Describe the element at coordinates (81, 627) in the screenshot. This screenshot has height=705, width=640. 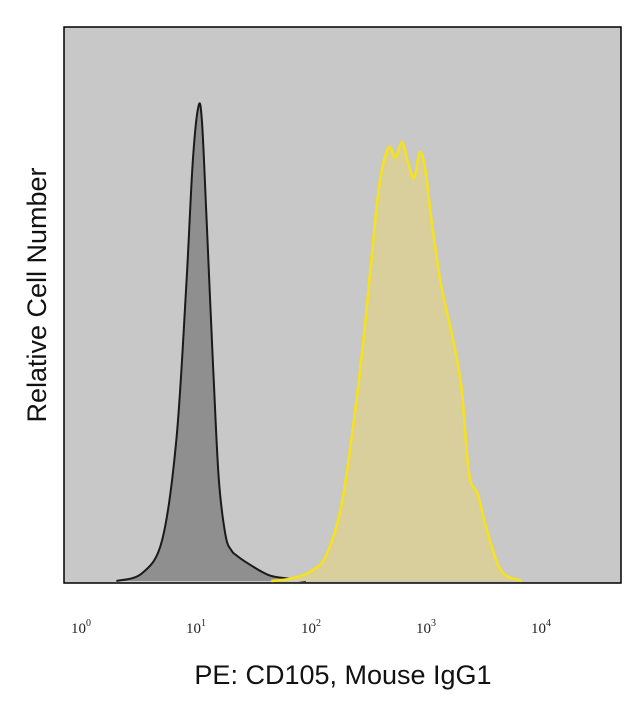
I see `x-tick-label-0: 10⁰` at that location.